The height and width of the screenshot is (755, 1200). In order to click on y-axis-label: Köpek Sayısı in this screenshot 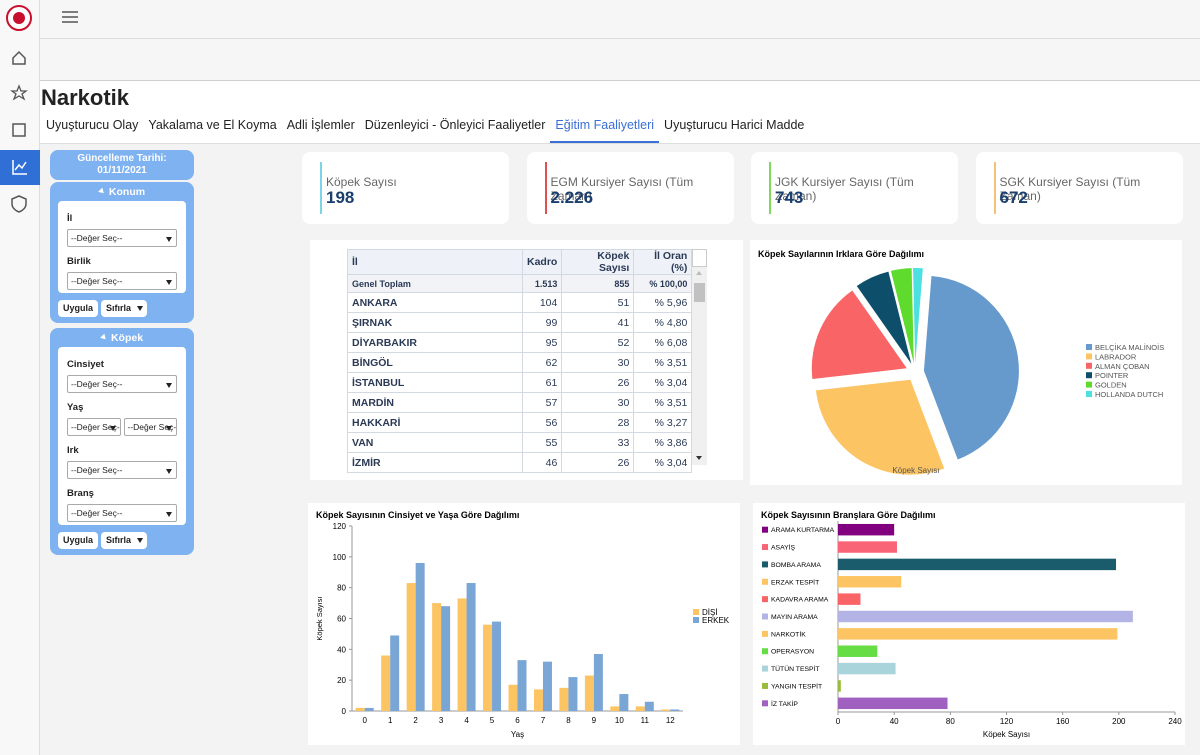, I will do `click(319, 618)`.